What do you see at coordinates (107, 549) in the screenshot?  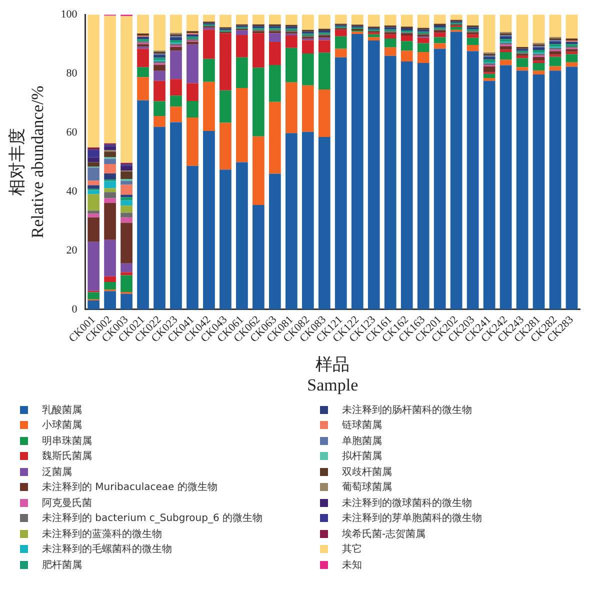 I see `legend-label: 未注释到的毛螺菌科的微生物` at bounding box center [107, 549].